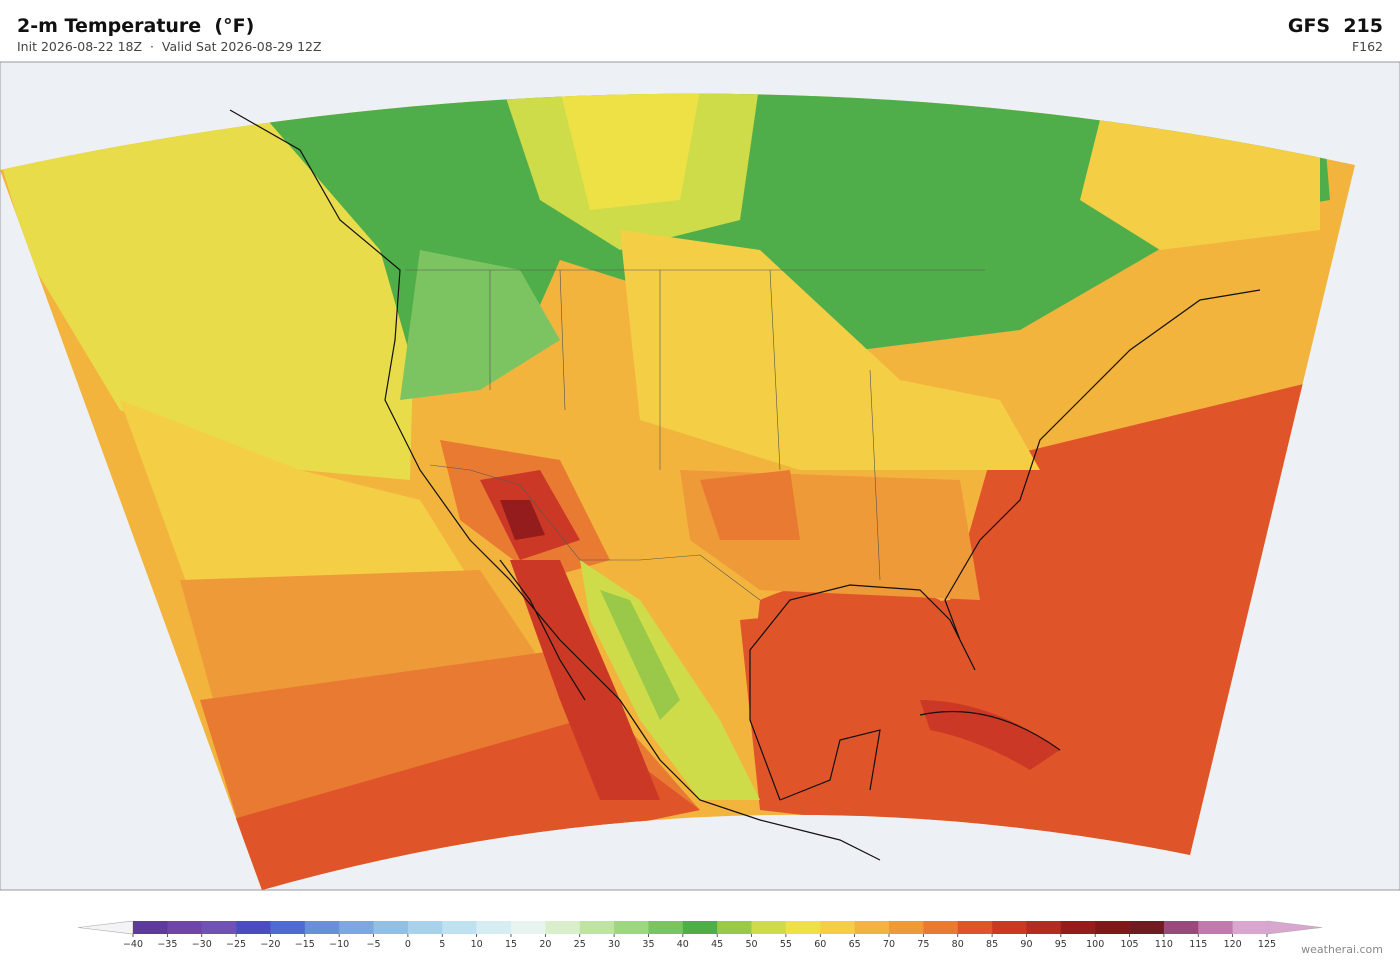 This screenshot has width=1400, height=964. What do you see at coordinates (1198, 944) in the screenshot?
I see `colorbar-tick-label: 115` at bounding box center [1198, 944].